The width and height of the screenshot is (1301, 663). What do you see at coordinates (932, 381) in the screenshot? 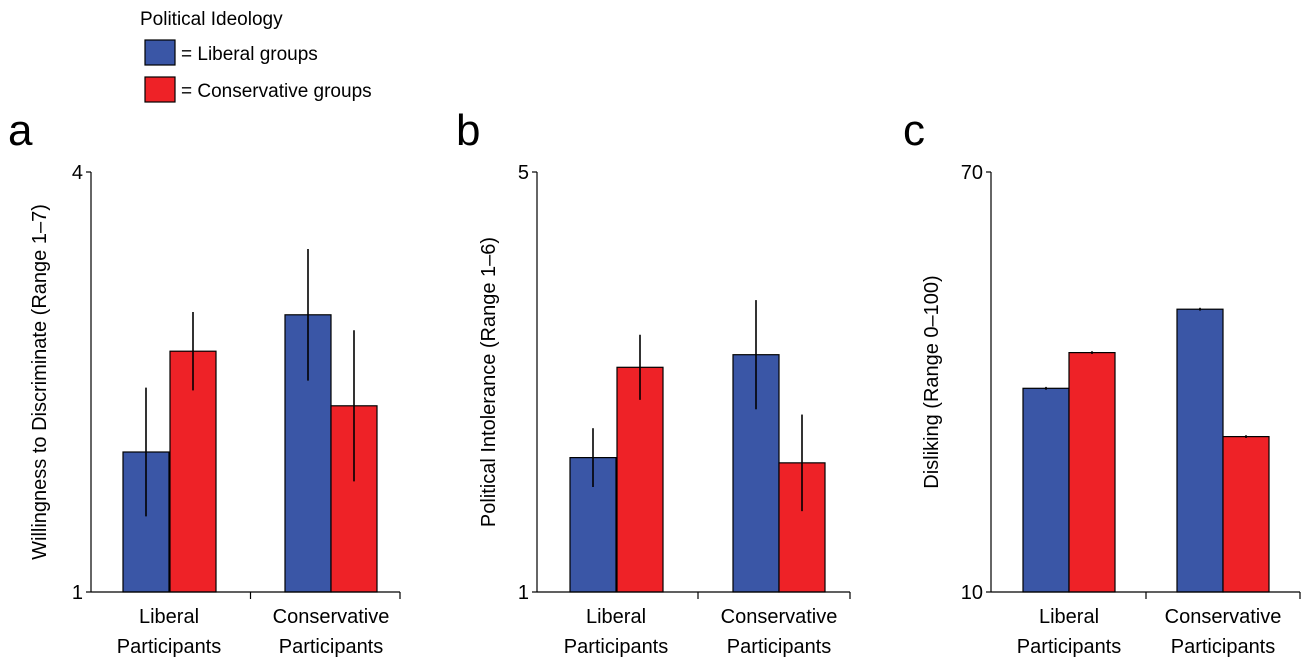
I see `y-axis-label: Disliking (Range 0–100)` at bounding box center [932, 381].